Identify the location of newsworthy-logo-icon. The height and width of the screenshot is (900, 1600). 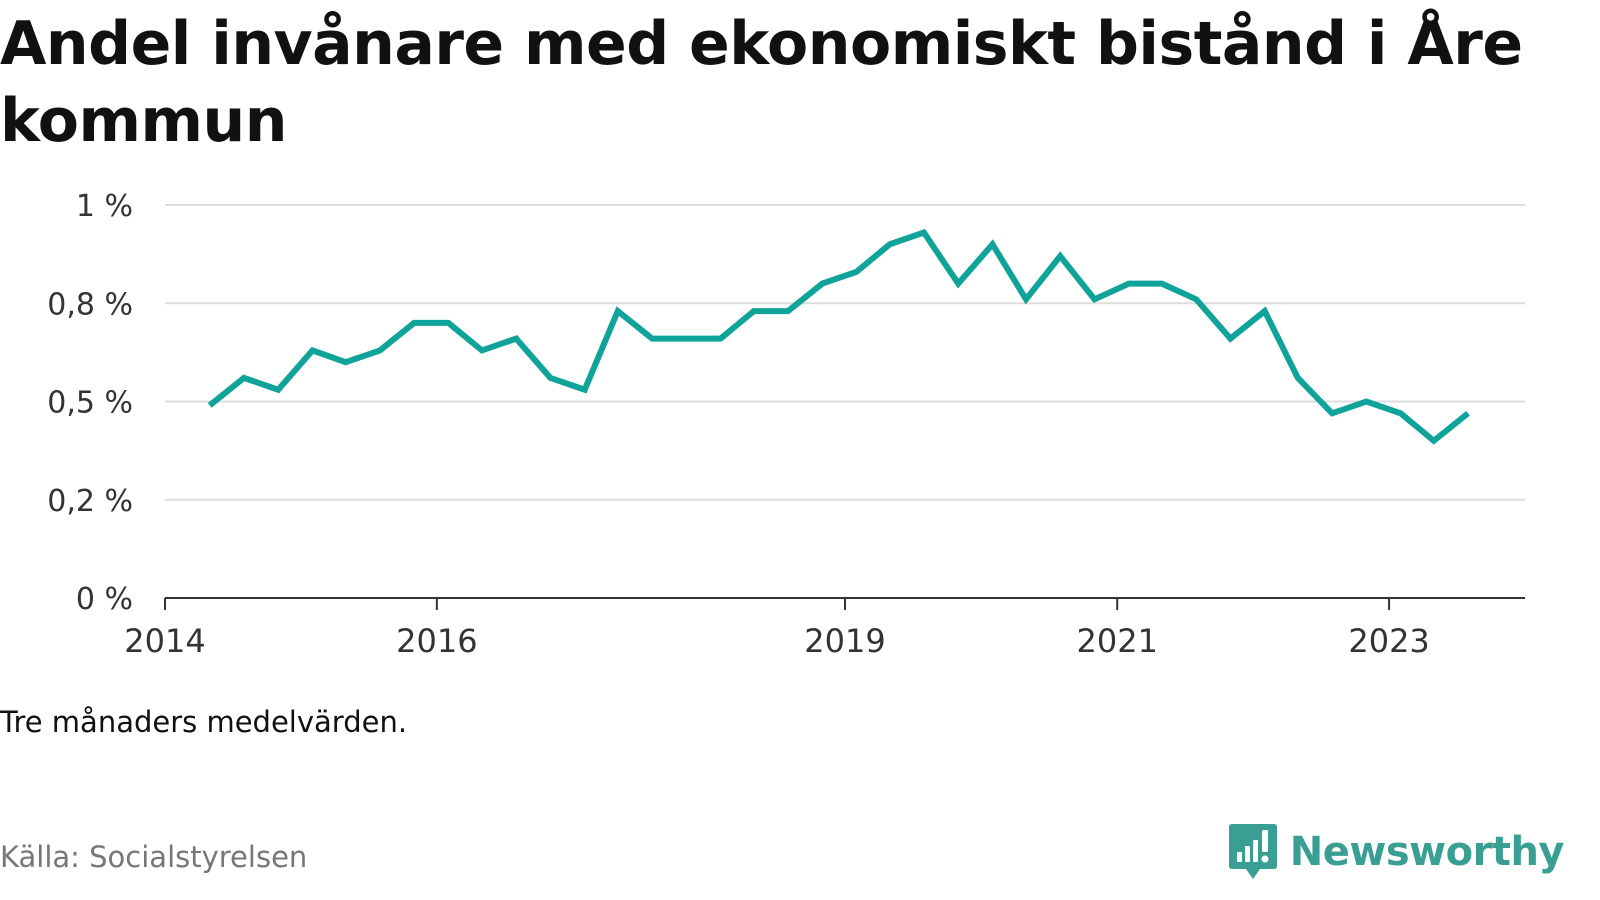
(1252, 851).